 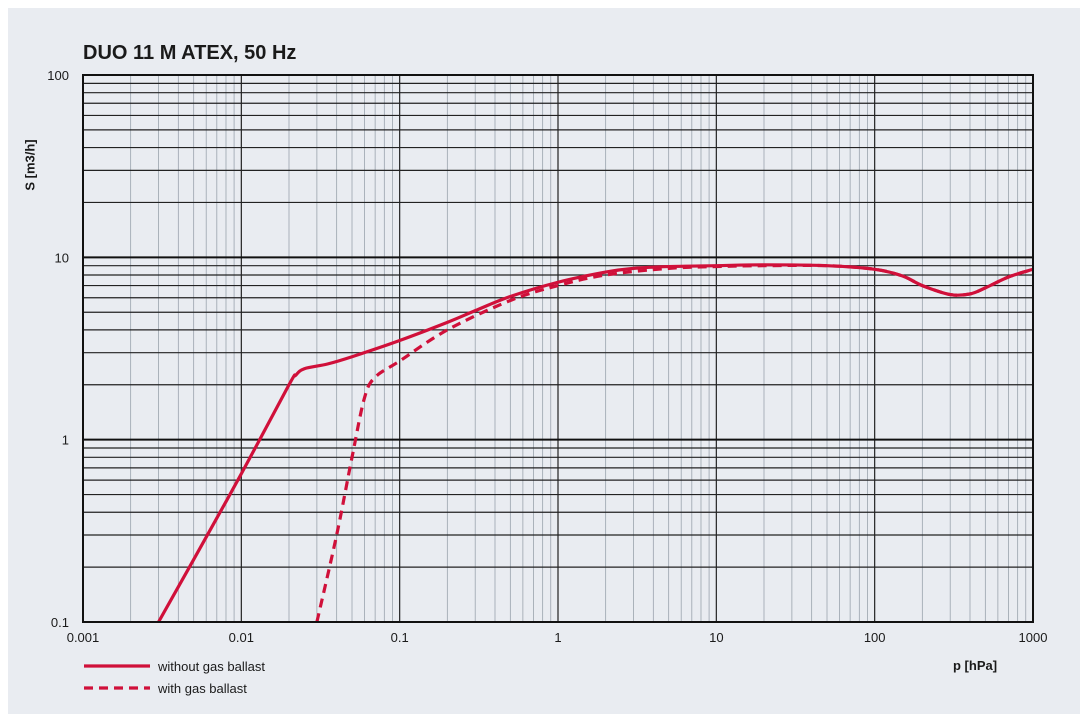 I want to click on x-axis-title: p [hPa], so click(x=975, y=665).